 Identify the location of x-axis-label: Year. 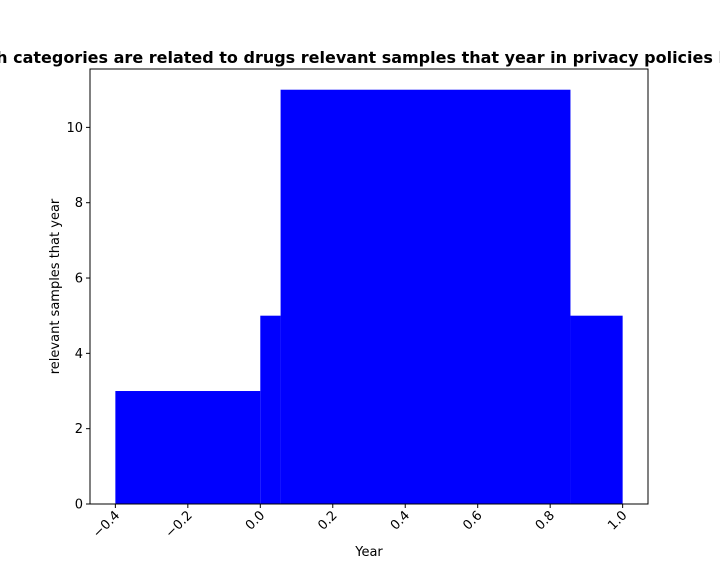
(368, 552).